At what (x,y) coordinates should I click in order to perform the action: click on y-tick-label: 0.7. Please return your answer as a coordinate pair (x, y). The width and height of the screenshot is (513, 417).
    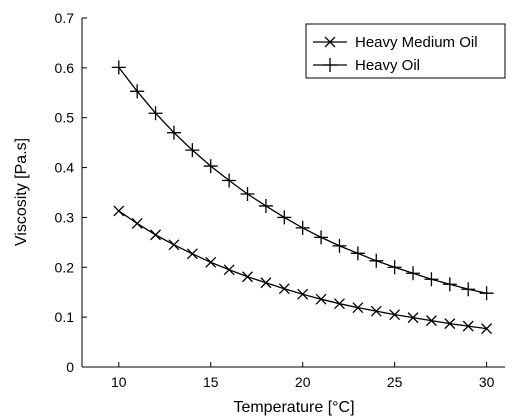
    Looking at the image, I should click on (65, 18).